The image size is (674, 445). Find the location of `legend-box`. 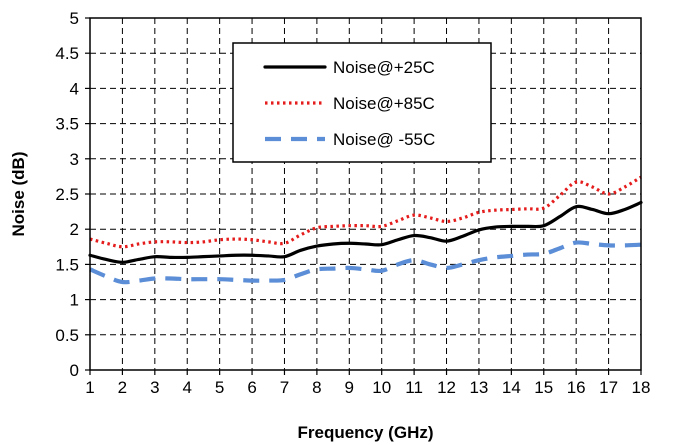

legend-box is located at coordinates (362, 102).